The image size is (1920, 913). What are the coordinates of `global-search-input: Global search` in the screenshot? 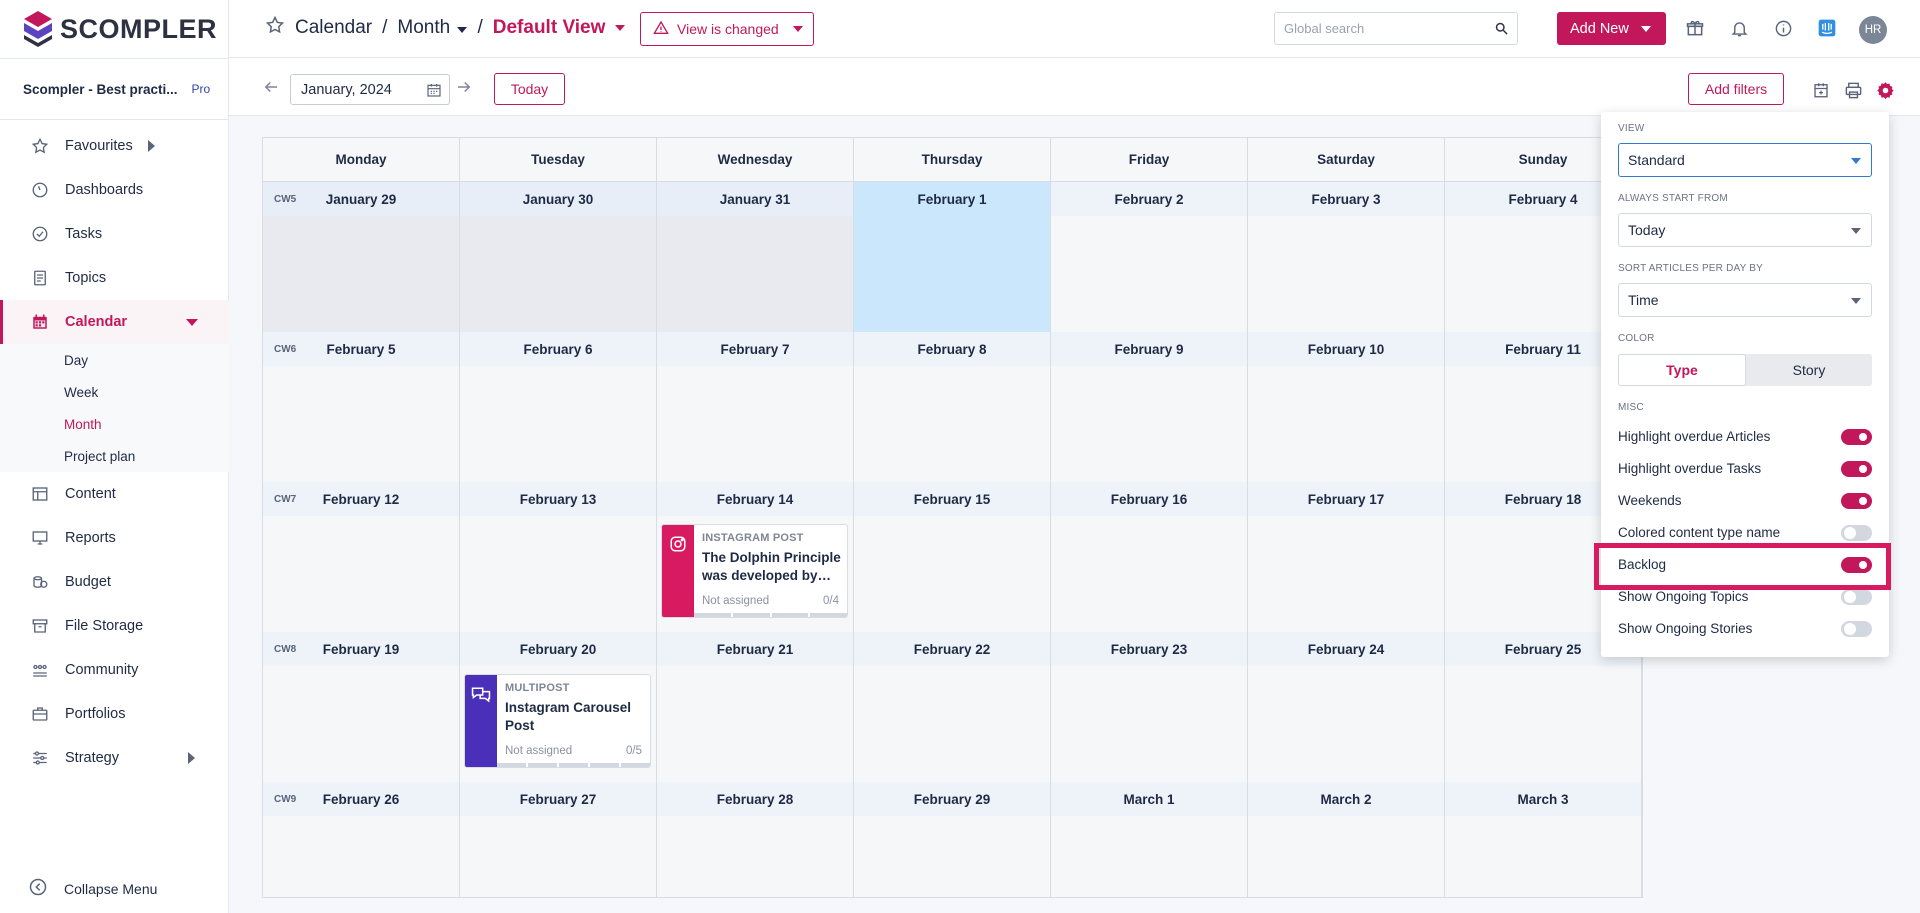 It's located at (1396, 28).